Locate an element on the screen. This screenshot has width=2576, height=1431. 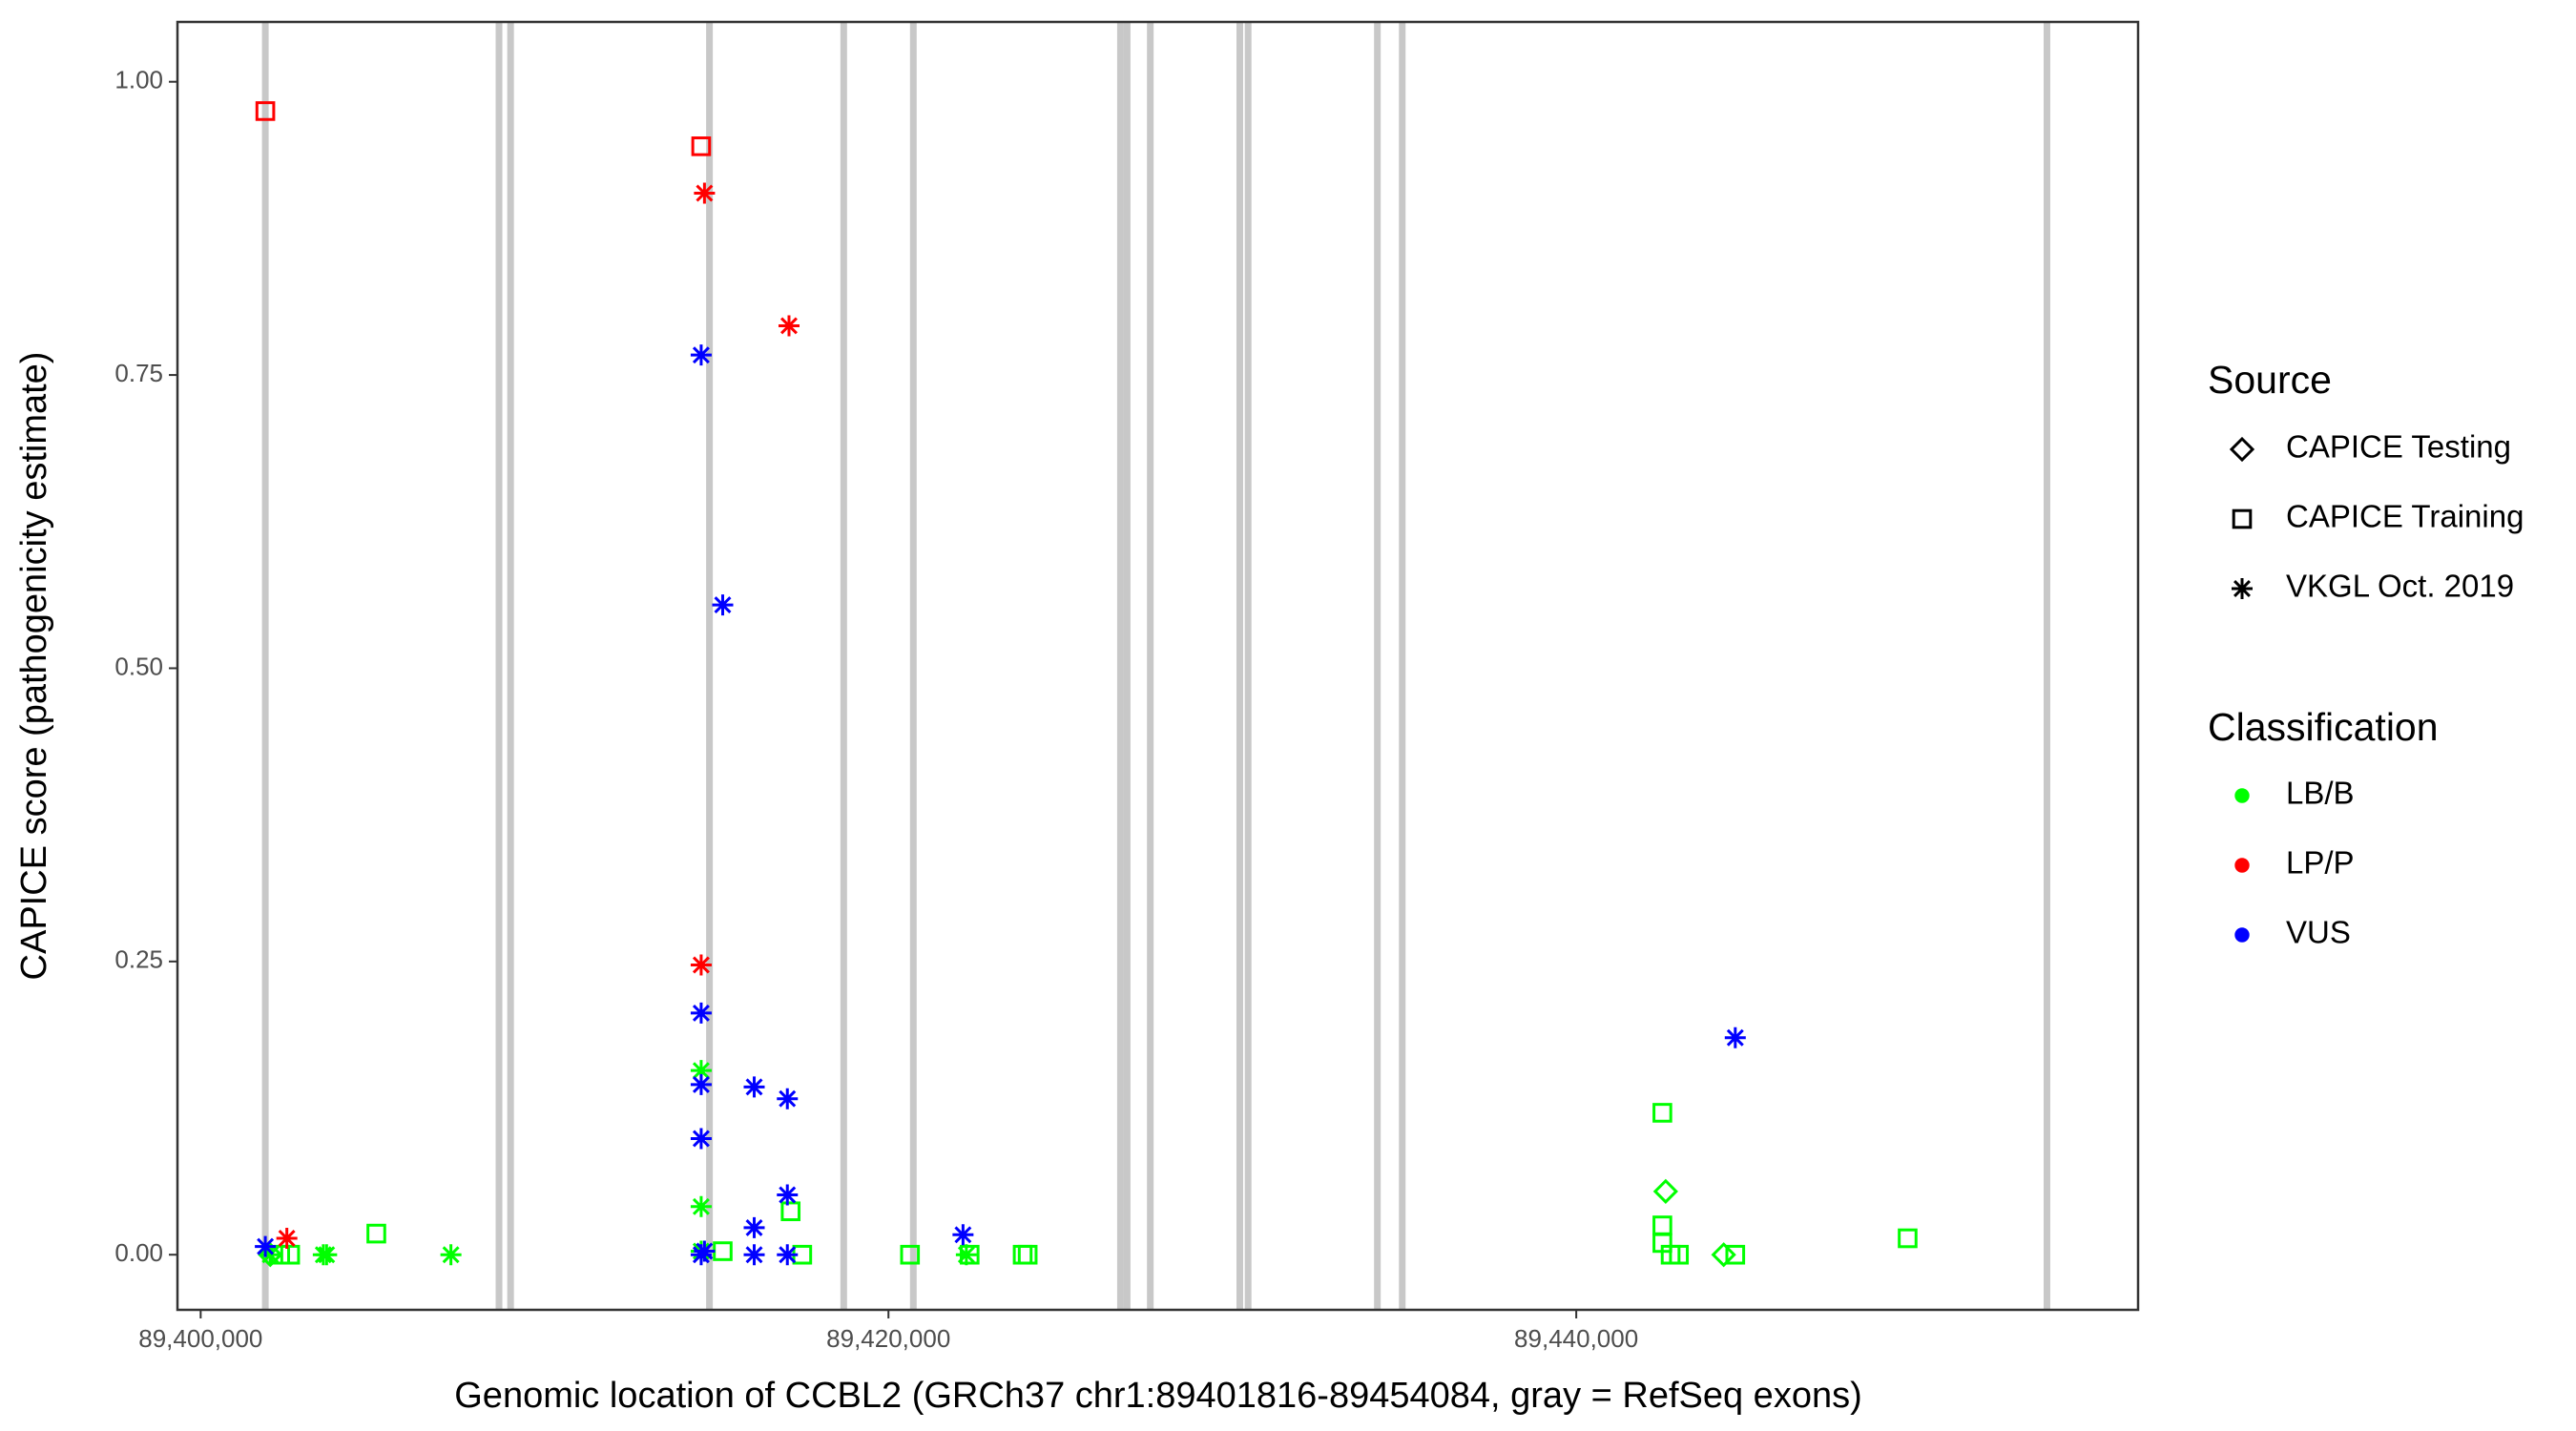
legend-entry: VKGL Oct. 2019 is located at coordinates (2400, 586).